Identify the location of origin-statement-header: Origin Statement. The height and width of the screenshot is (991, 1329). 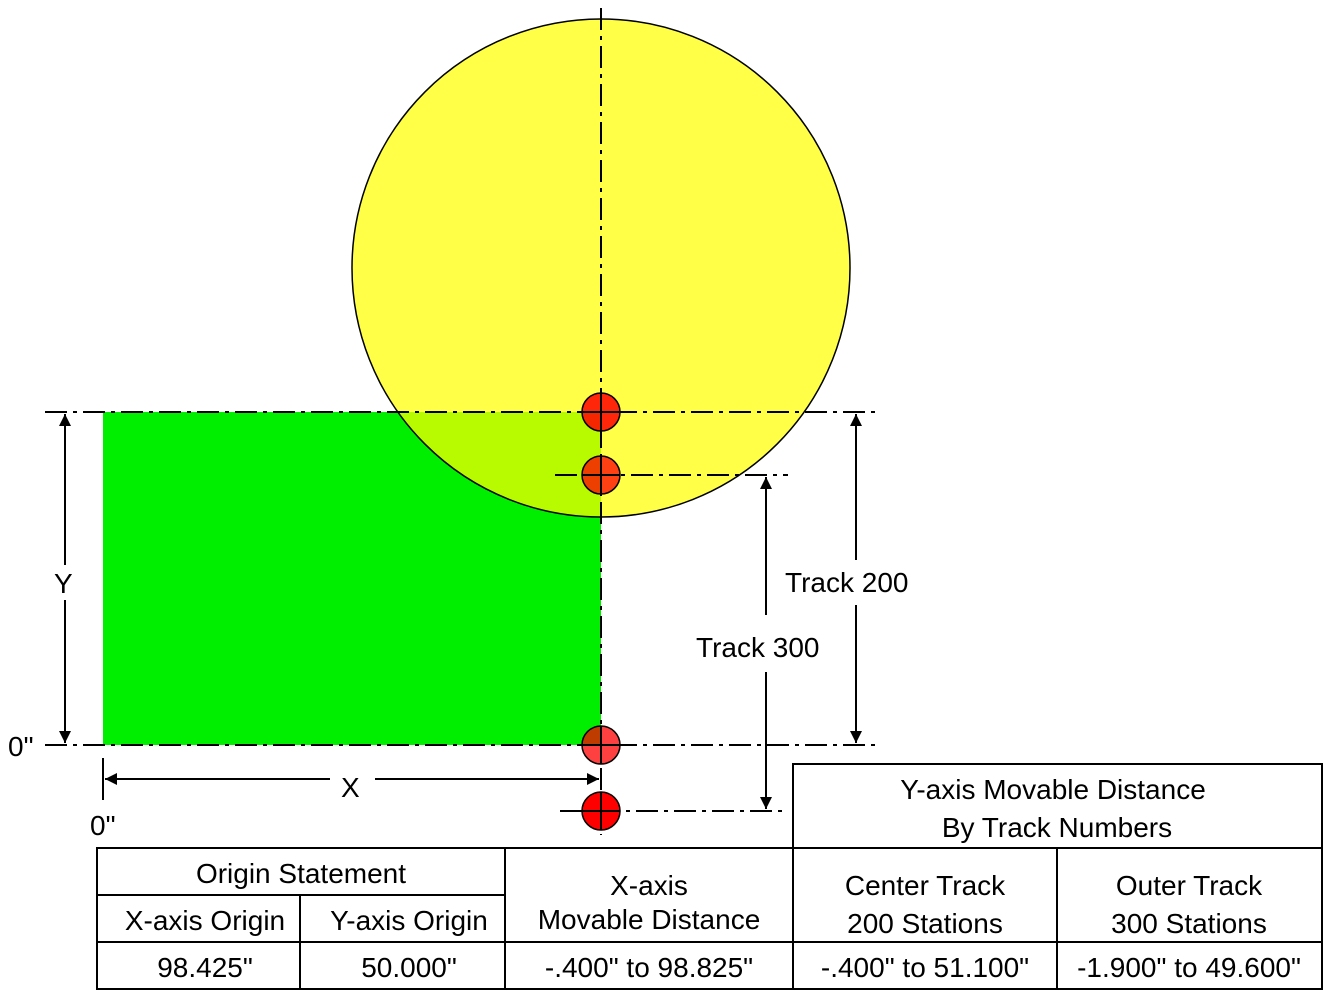
(301, 873).